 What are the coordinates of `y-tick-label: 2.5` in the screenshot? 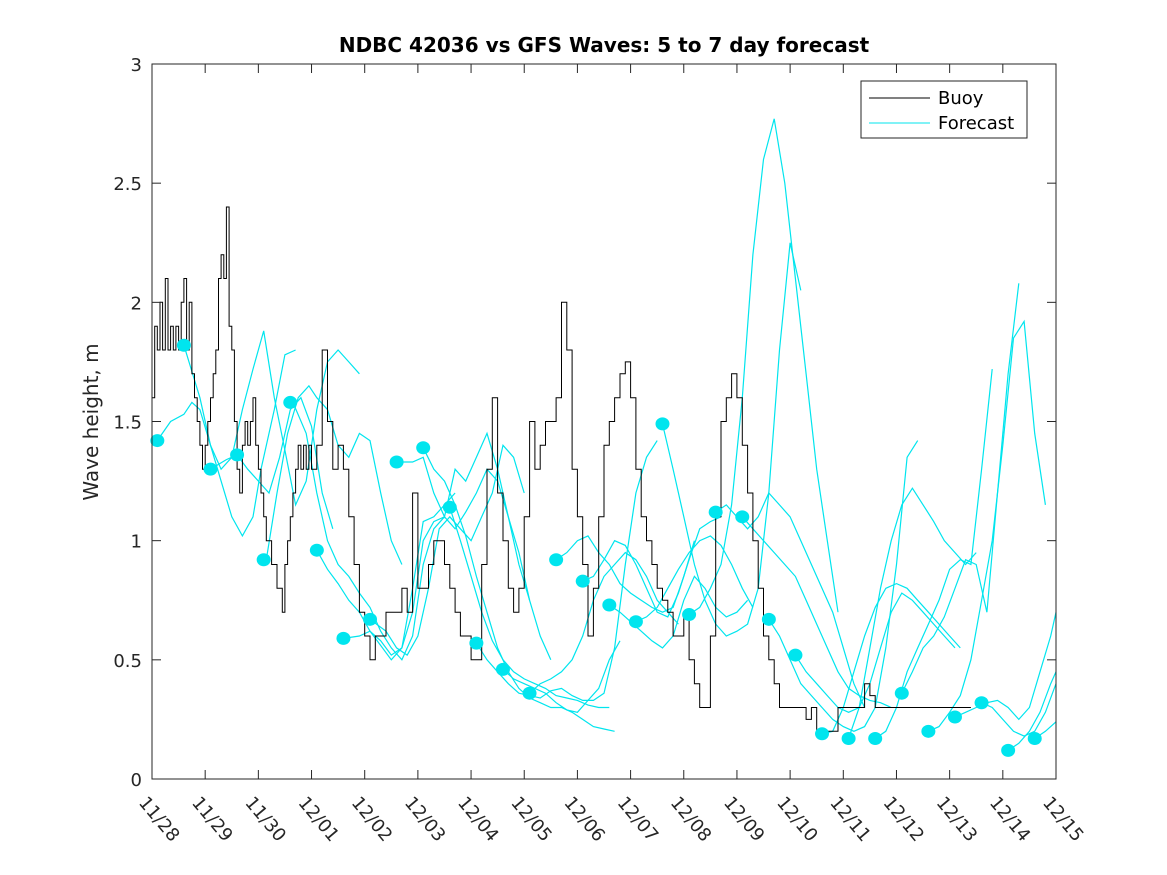 It's located at (127, 184).